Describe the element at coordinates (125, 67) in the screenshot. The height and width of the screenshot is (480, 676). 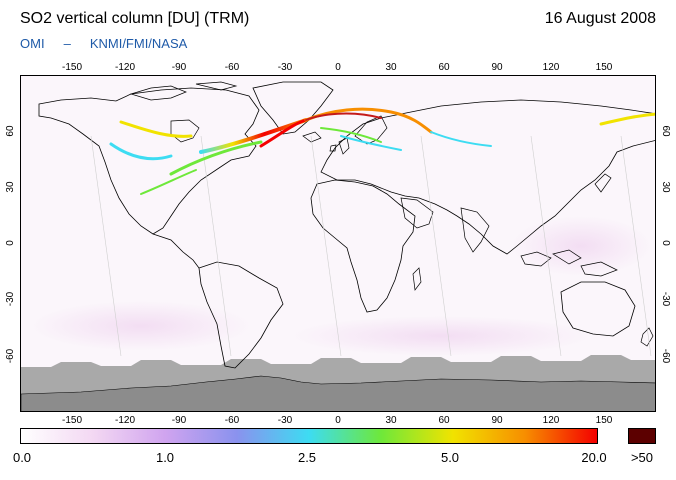
I see `top-lon-tick: -120` at that location.